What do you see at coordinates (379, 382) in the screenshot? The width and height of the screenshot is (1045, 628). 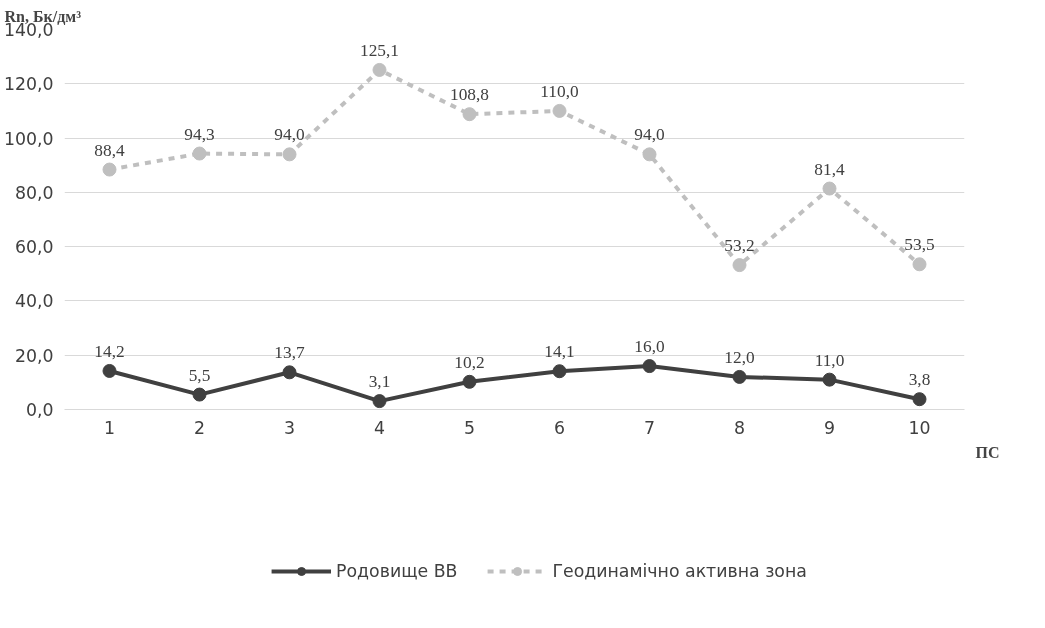 I see `data-label: 3,1` at bounding box center [379, 382].